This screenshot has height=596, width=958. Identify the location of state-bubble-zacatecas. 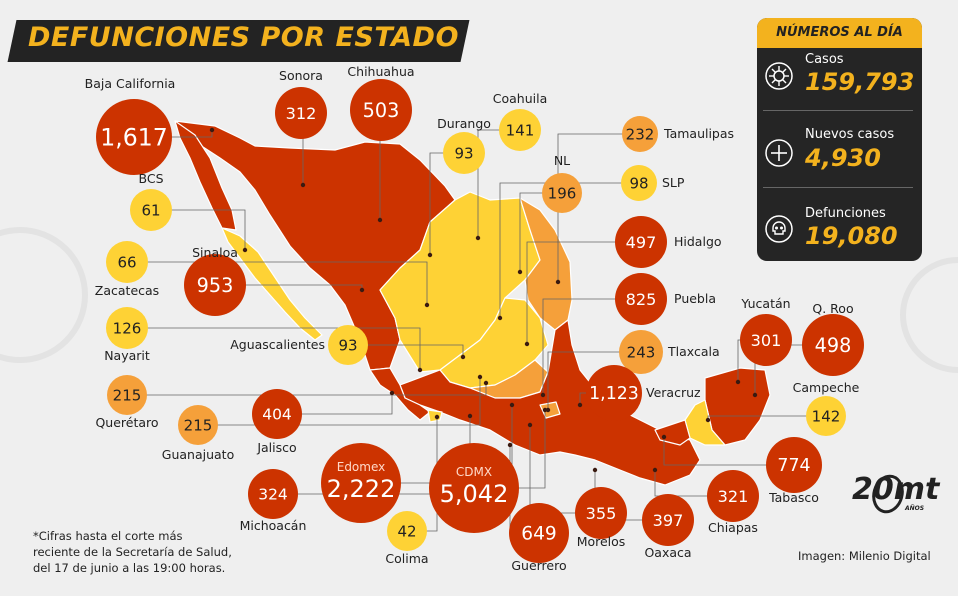
(127, 262).